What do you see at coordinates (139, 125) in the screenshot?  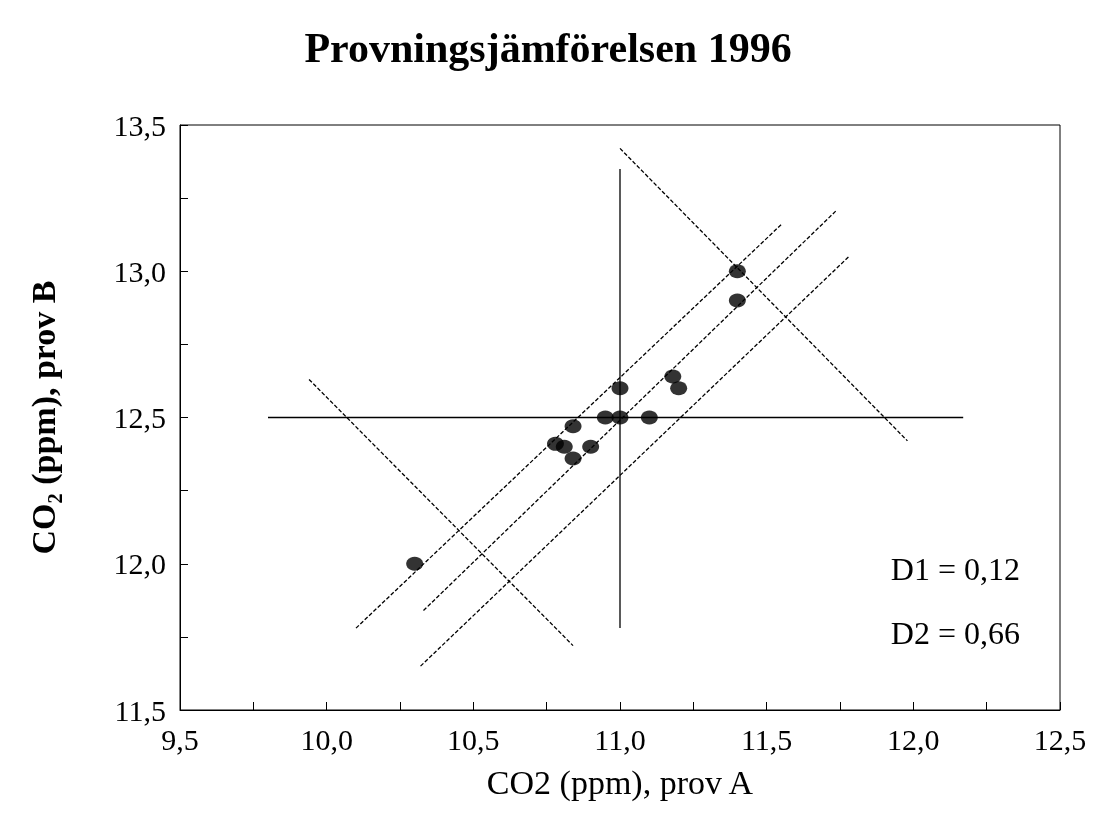 I see `y-tick-label: 13,5` at bounding box center [139, 125].